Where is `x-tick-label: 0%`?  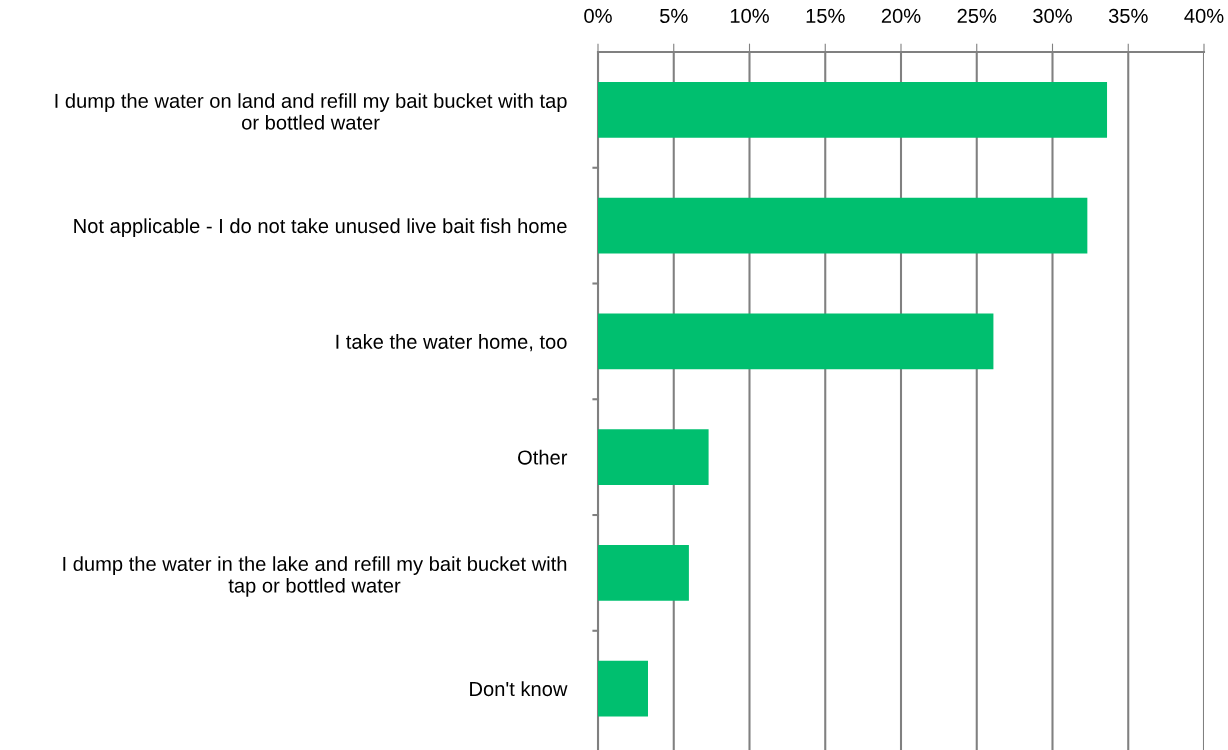 x-tick-label: 0% is located at coordinates (598, 16).